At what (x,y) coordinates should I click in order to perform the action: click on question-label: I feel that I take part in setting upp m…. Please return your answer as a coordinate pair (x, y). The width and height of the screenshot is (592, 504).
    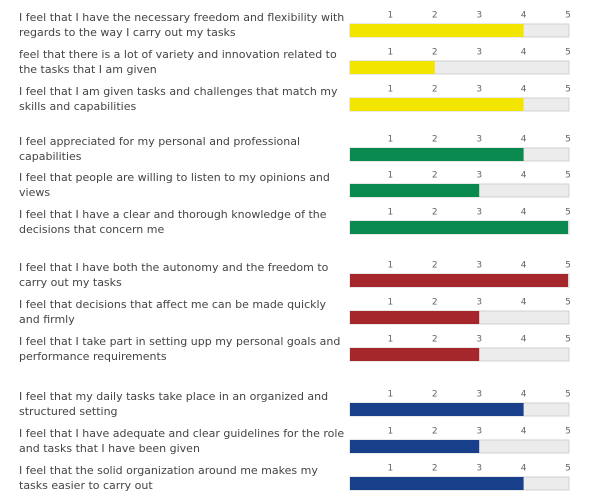
    Looking at the image, I should click on (180, 349).